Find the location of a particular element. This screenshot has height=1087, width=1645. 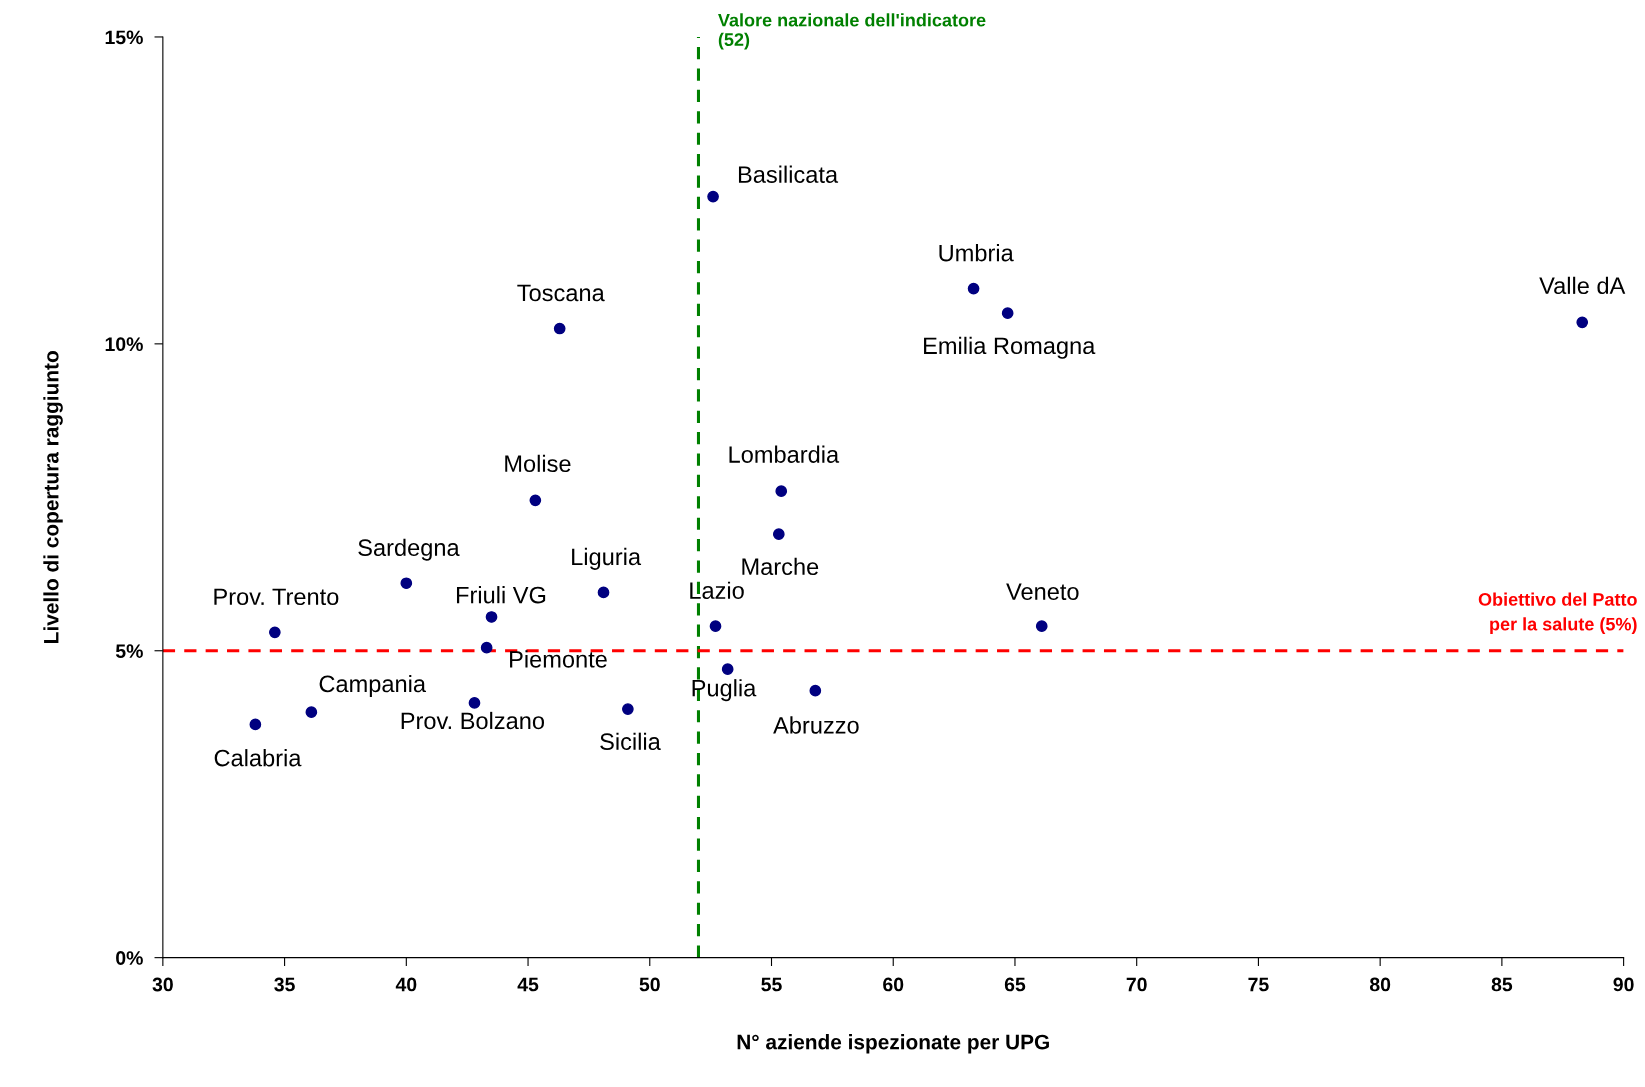

x-tick-label: 70 is located at coordinates (1136, 984).